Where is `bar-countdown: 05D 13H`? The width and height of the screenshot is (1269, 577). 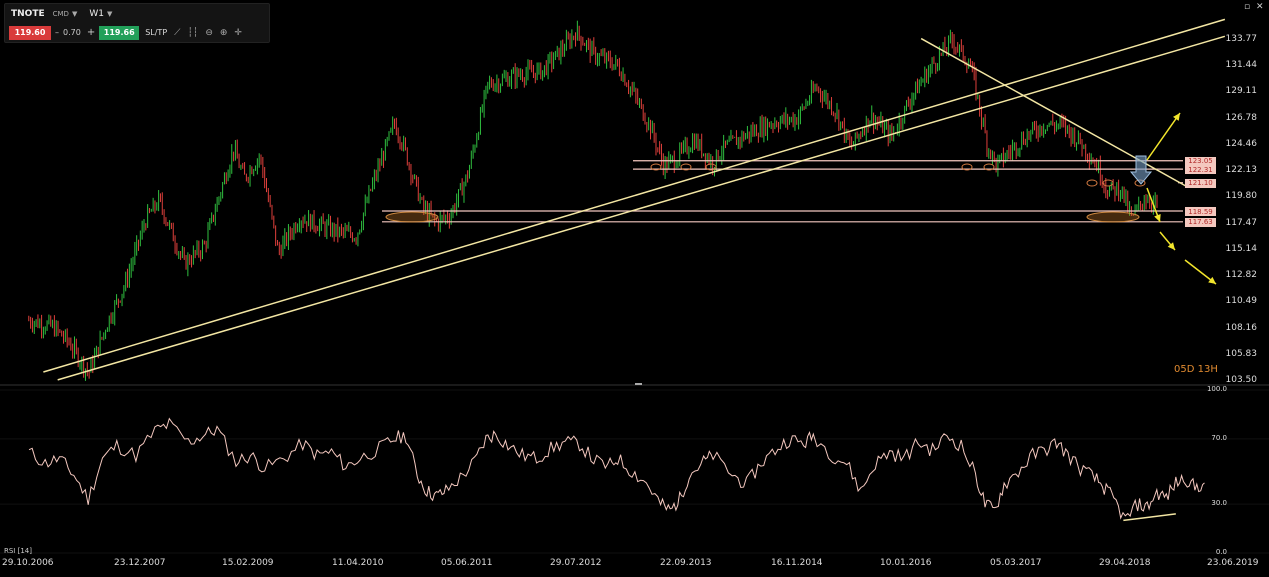 bar-countdown: 05D 13H is located at coordinates (1196, 369).